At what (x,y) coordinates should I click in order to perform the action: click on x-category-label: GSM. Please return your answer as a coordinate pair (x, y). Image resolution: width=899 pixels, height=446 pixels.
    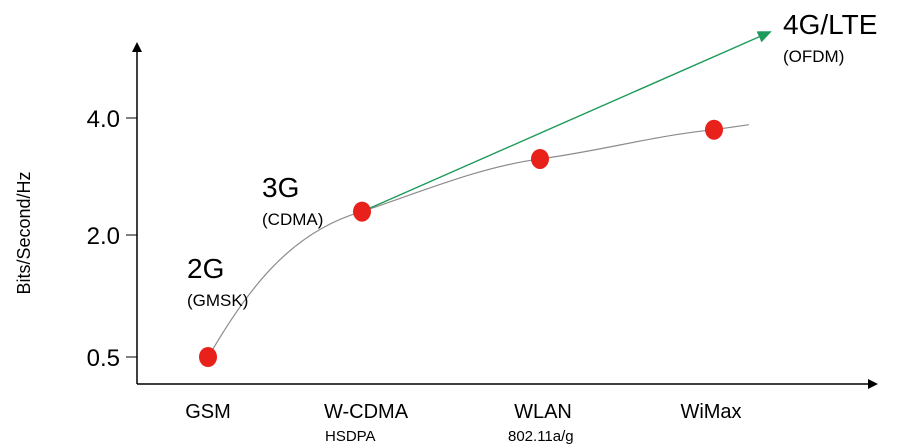
    Looking at the image, I should click on (208, 412).